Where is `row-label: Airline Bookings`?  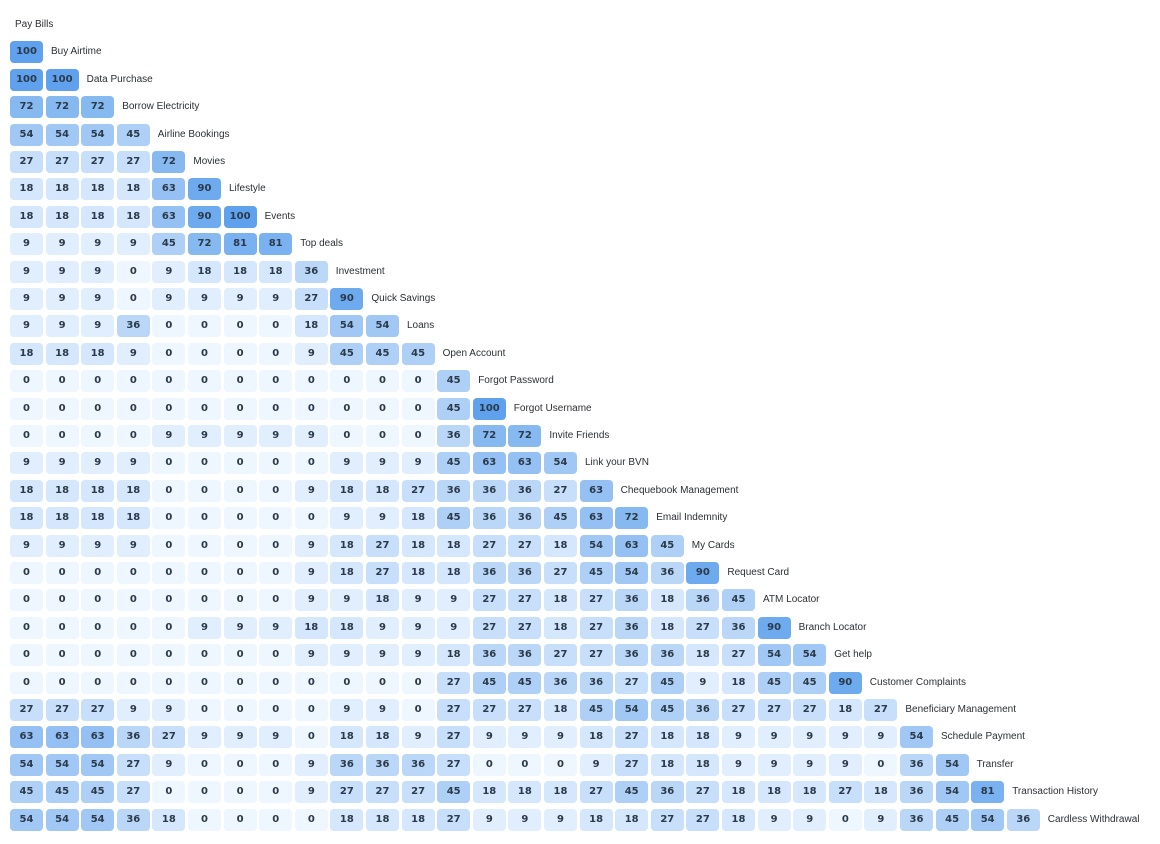
row-label: Airline Bookings is located at coordinates (193, 134).